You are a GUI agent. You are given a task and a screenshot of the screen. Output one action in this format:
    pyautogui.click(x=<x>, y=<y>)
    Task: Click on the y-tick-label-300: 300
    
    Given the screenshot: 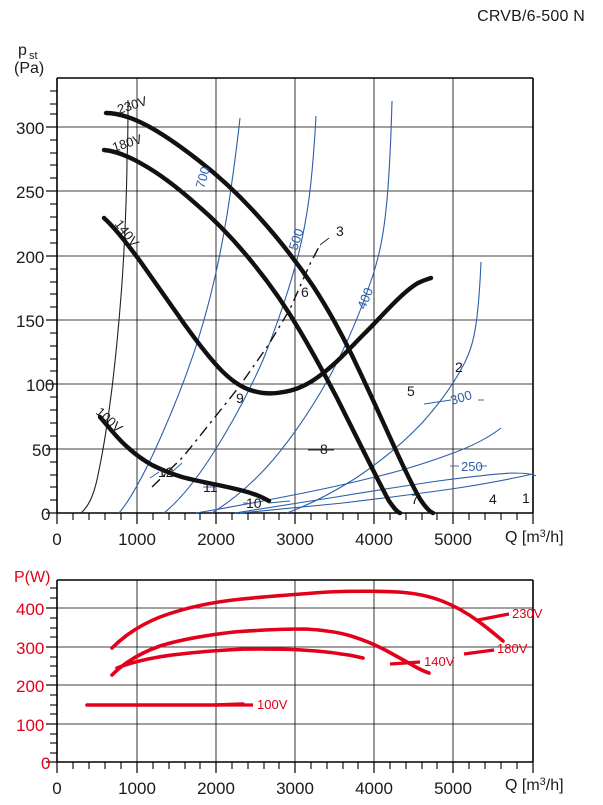 What is the action you would take?
    pyautogui.click(x=30, y=128)
    